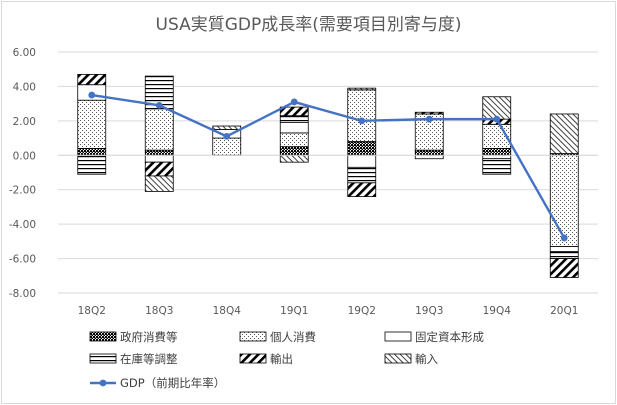 This screenshot has height=405, width=617. I want to click on legend-label: 個人消費, so click(293, 337).